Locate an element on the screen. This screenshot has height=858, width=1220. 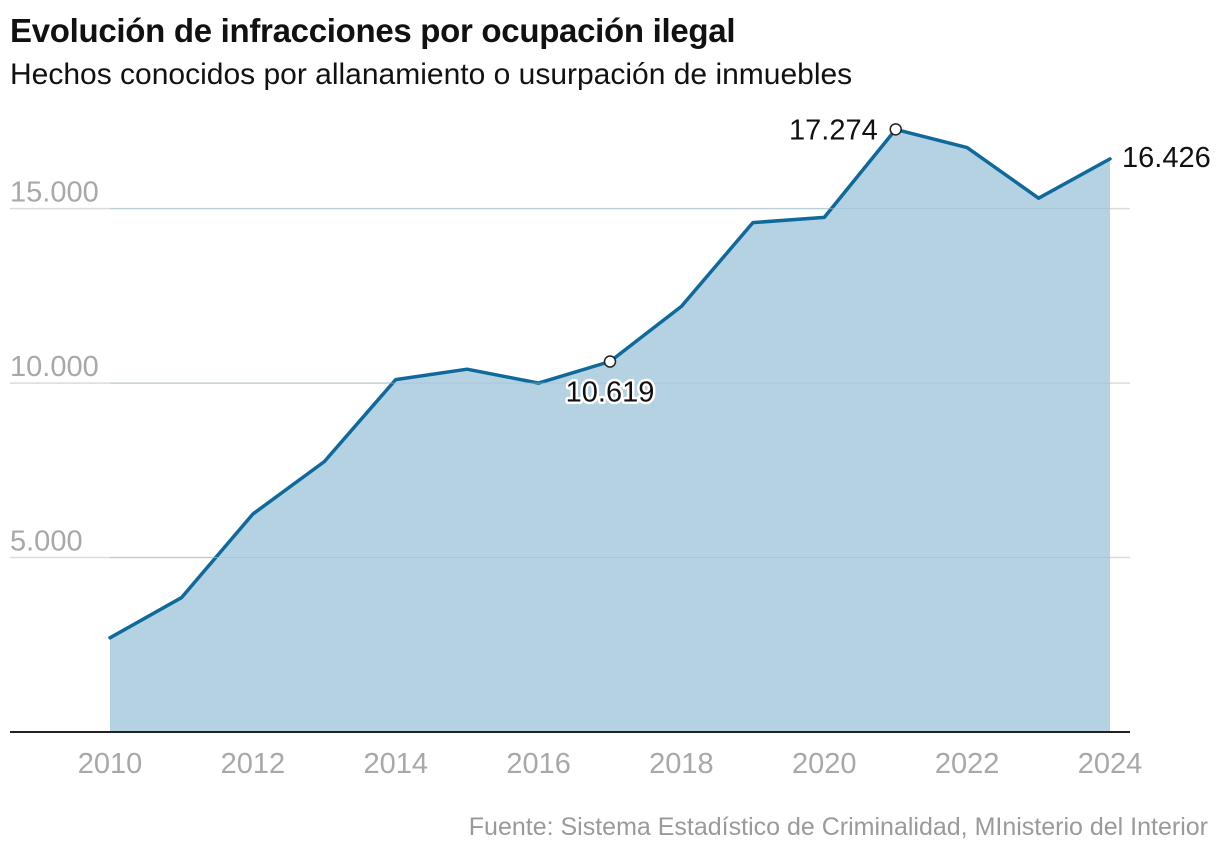
y-axis-ticks: 5.000 10.000 15.000 is located at coordinates (54, 367).